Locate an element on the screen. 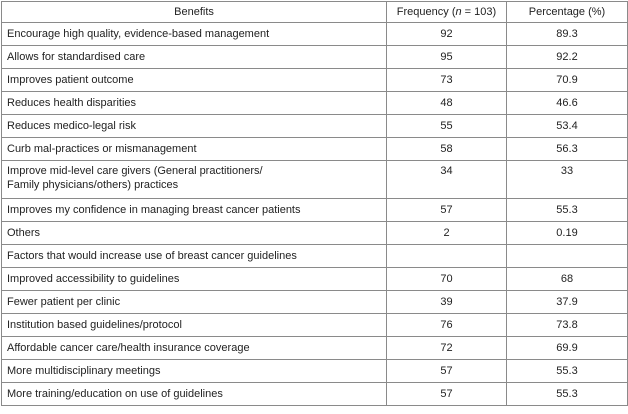 Image resolution: width=628 pixels, height=414 pixels. row-label: Reduces health disparities is located at coordinates (194, 103).